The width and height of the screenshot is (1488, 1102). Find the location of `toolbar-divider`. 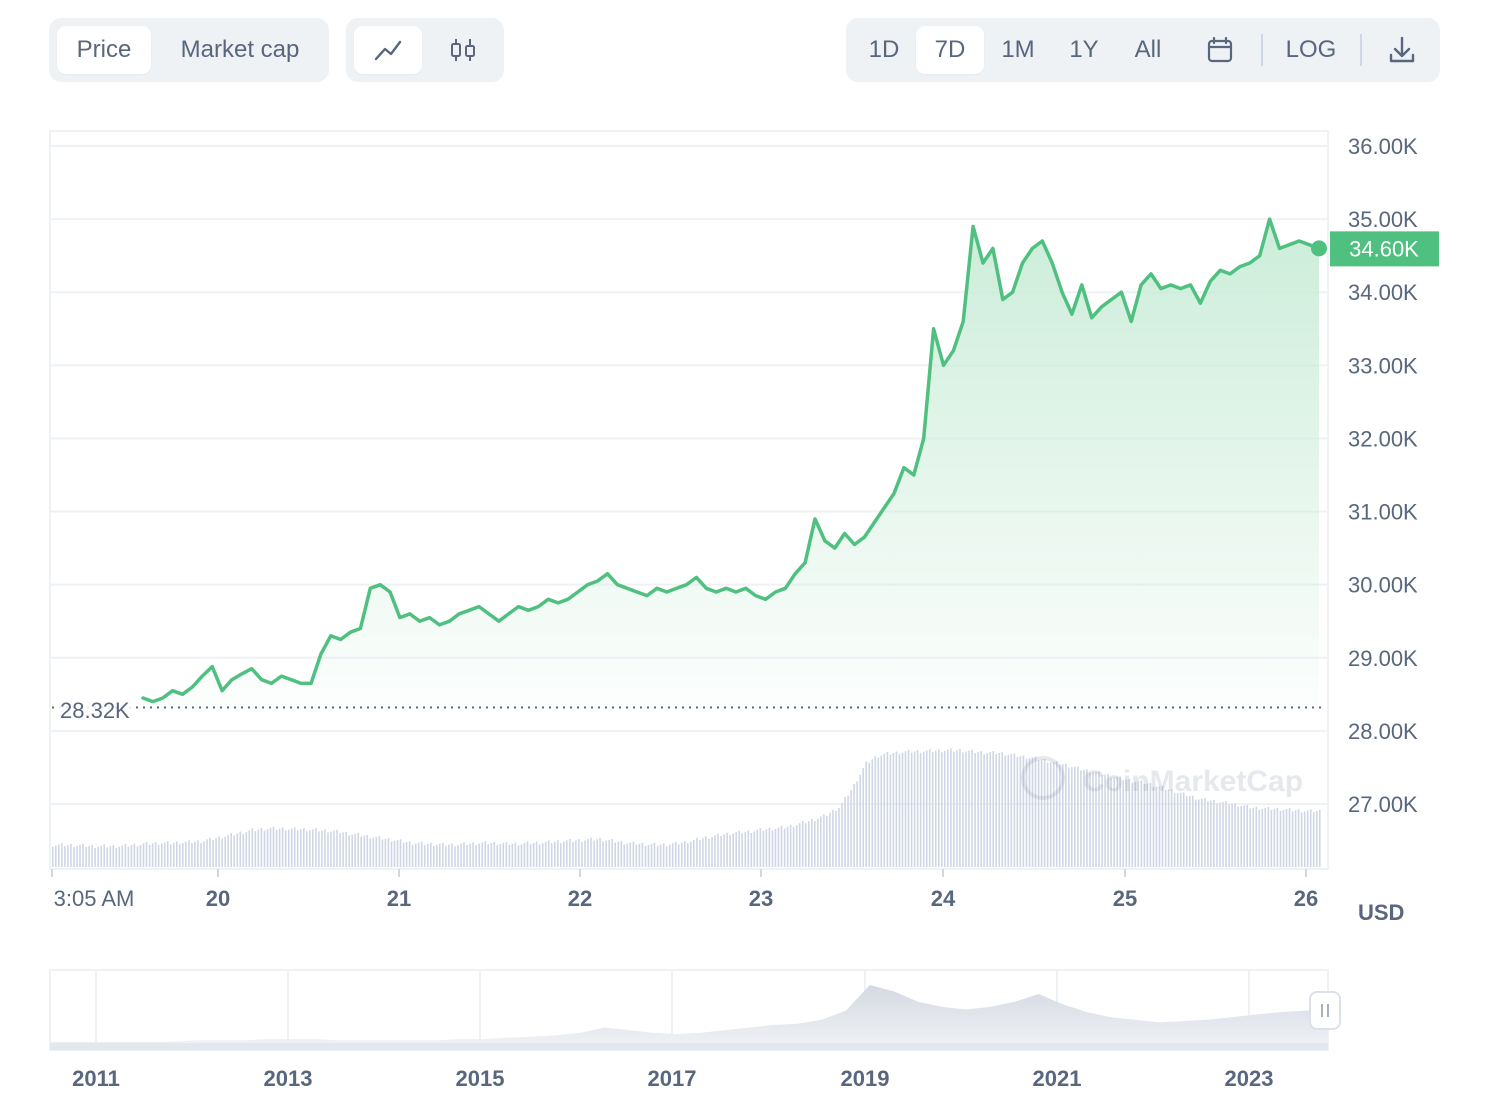

toolbar-divider is located at coordinates (1262, 50).